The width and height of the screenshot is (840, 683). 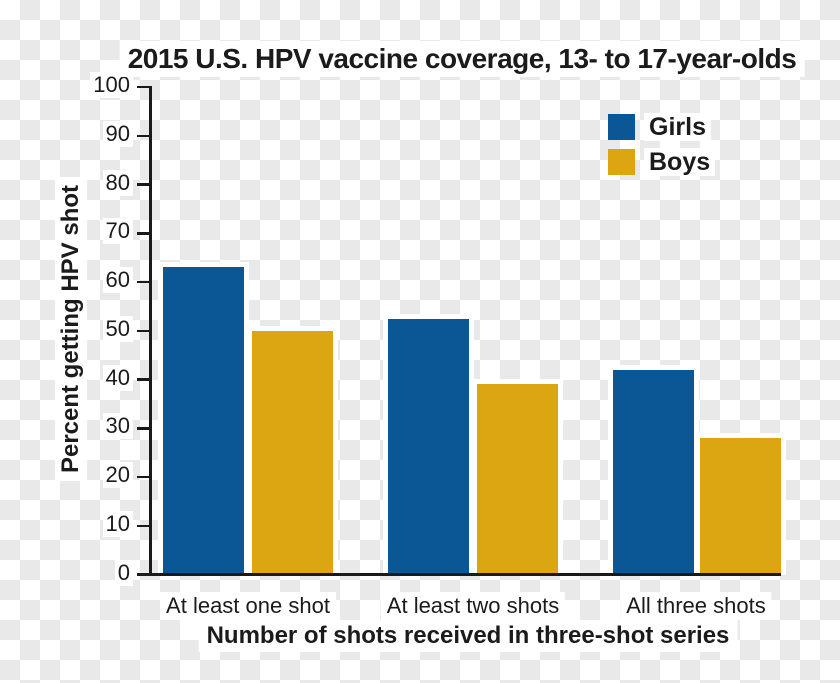 What do you see at coordinates (117, 426) in the screenshot?
I see `y-tick-label: 30` at bounding box center [117, 426].